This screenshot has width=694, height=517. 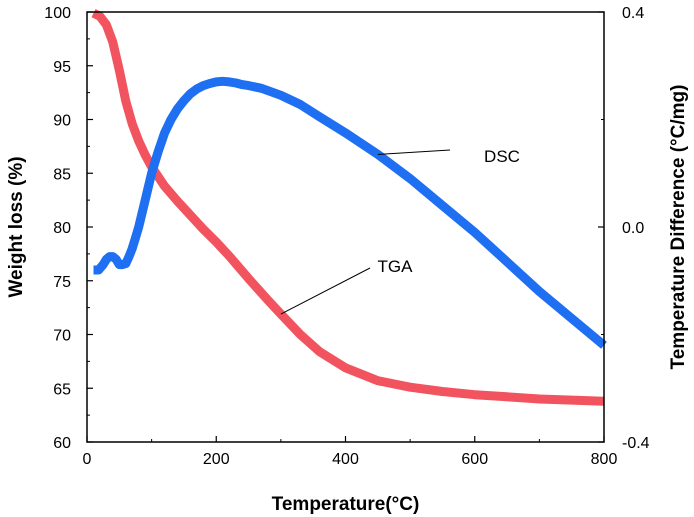 I want to click on annotation-leader-dsc, so click(x=414, y=152).